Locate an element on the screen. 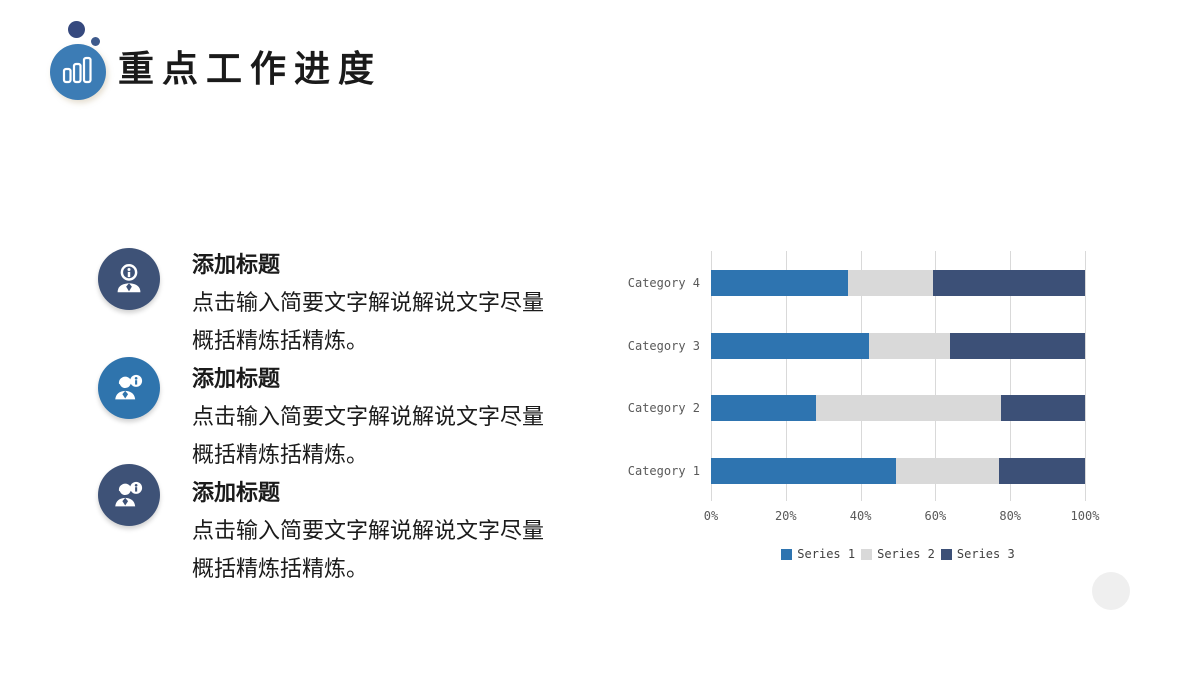  header-icon-cluster is located at coordinates (88, 58).